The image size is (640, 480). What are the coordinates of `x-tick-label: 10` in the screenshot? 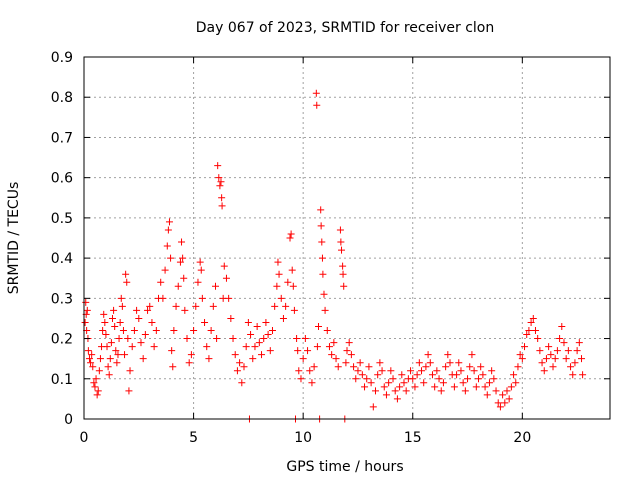 It's located at (303, 438).